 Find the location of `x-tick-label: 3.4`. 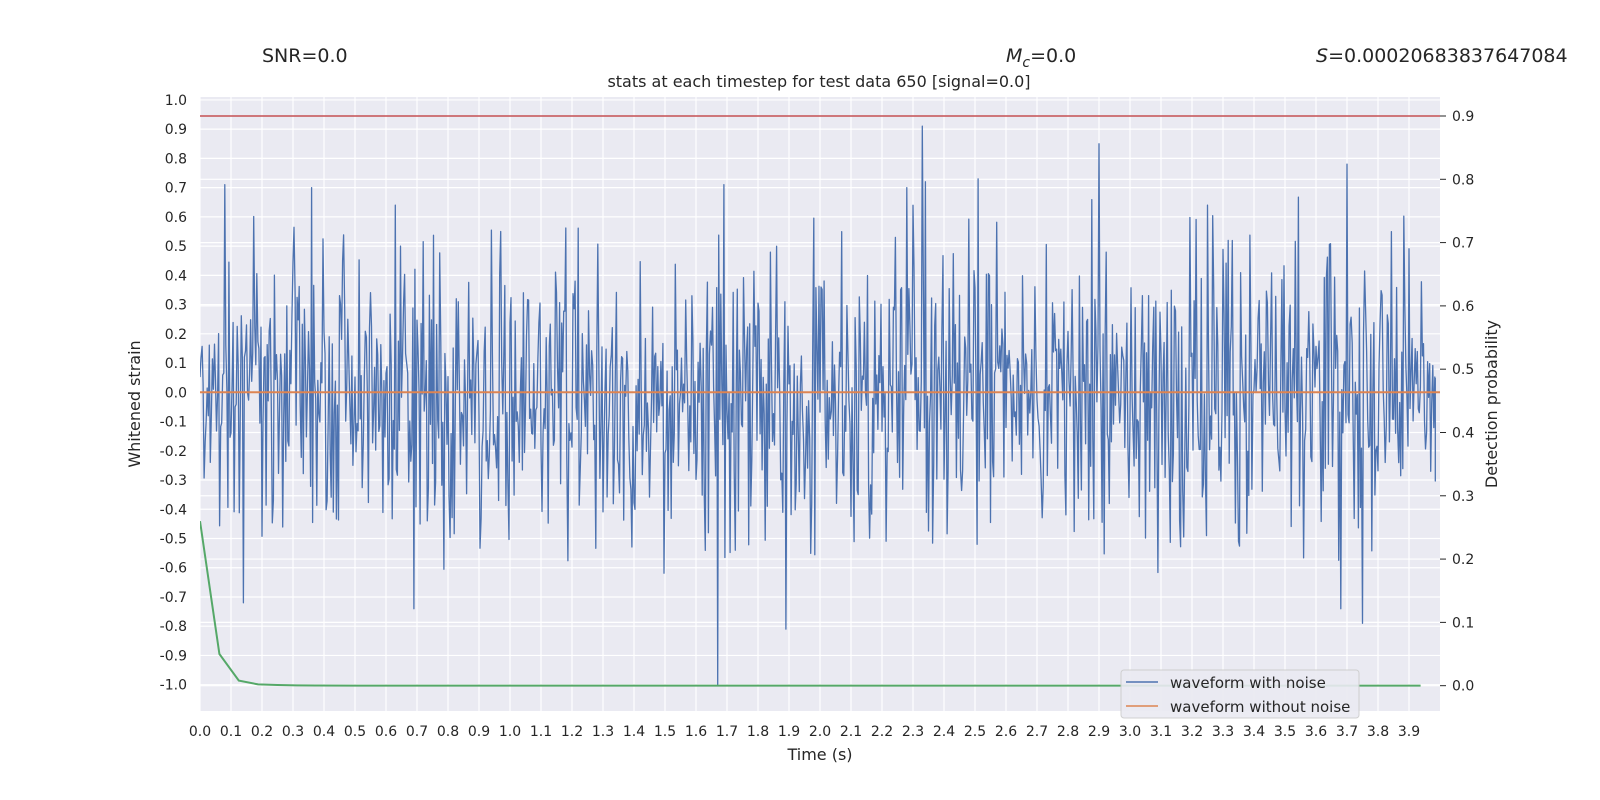

x-tick-label: 3.4 is located at coordinates (1254, 732).